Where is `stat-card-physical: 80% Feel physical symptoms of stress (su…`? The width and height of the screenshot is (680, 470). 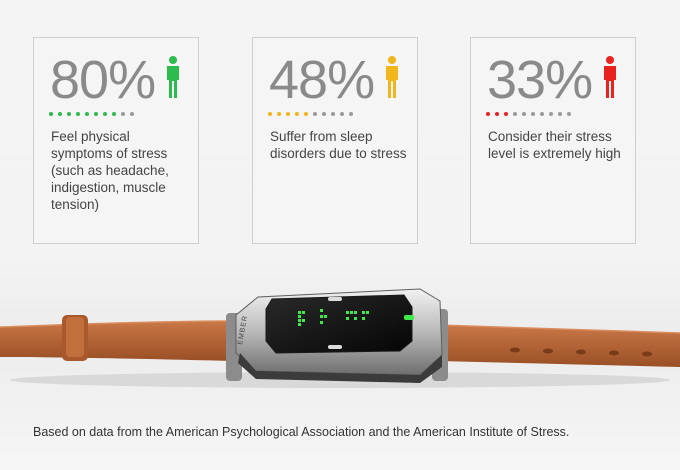 stat-card-physical: 80% Feel physical symptoms of stress (su… is located at coordinates (116, 140).